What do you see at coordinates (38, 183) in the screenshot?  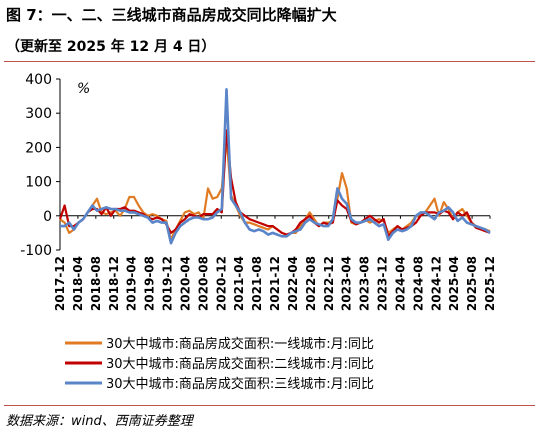 I see `y-tick-label: 100` at bounding box center [38, 183].